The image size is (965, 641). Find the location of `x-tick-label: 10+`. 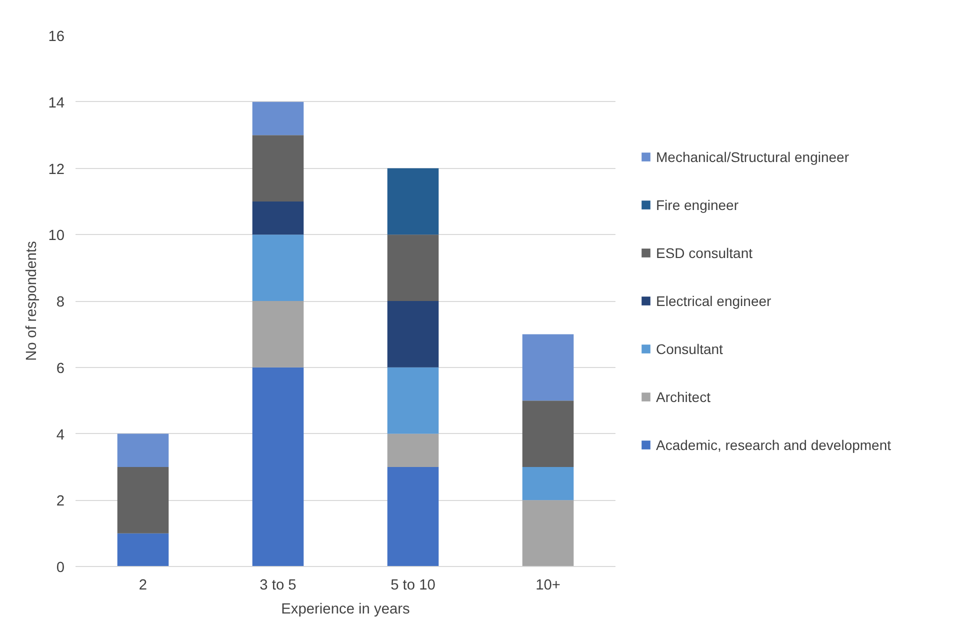

x-tick-label: 10+ is located at coordinates (548, 586).